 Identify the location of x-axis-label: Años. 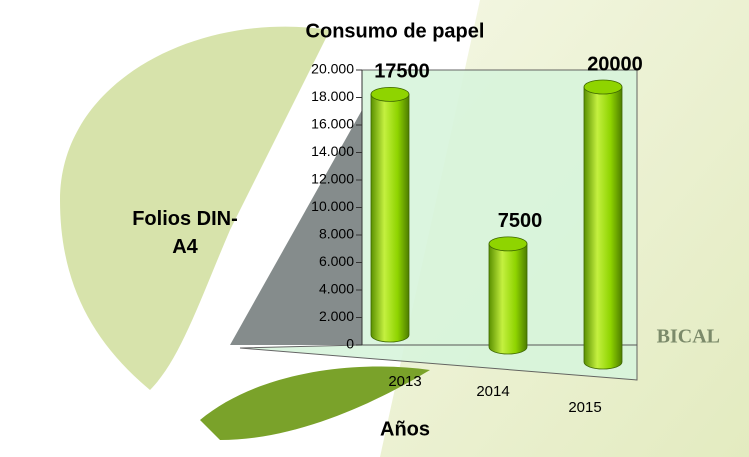
(405, 429).